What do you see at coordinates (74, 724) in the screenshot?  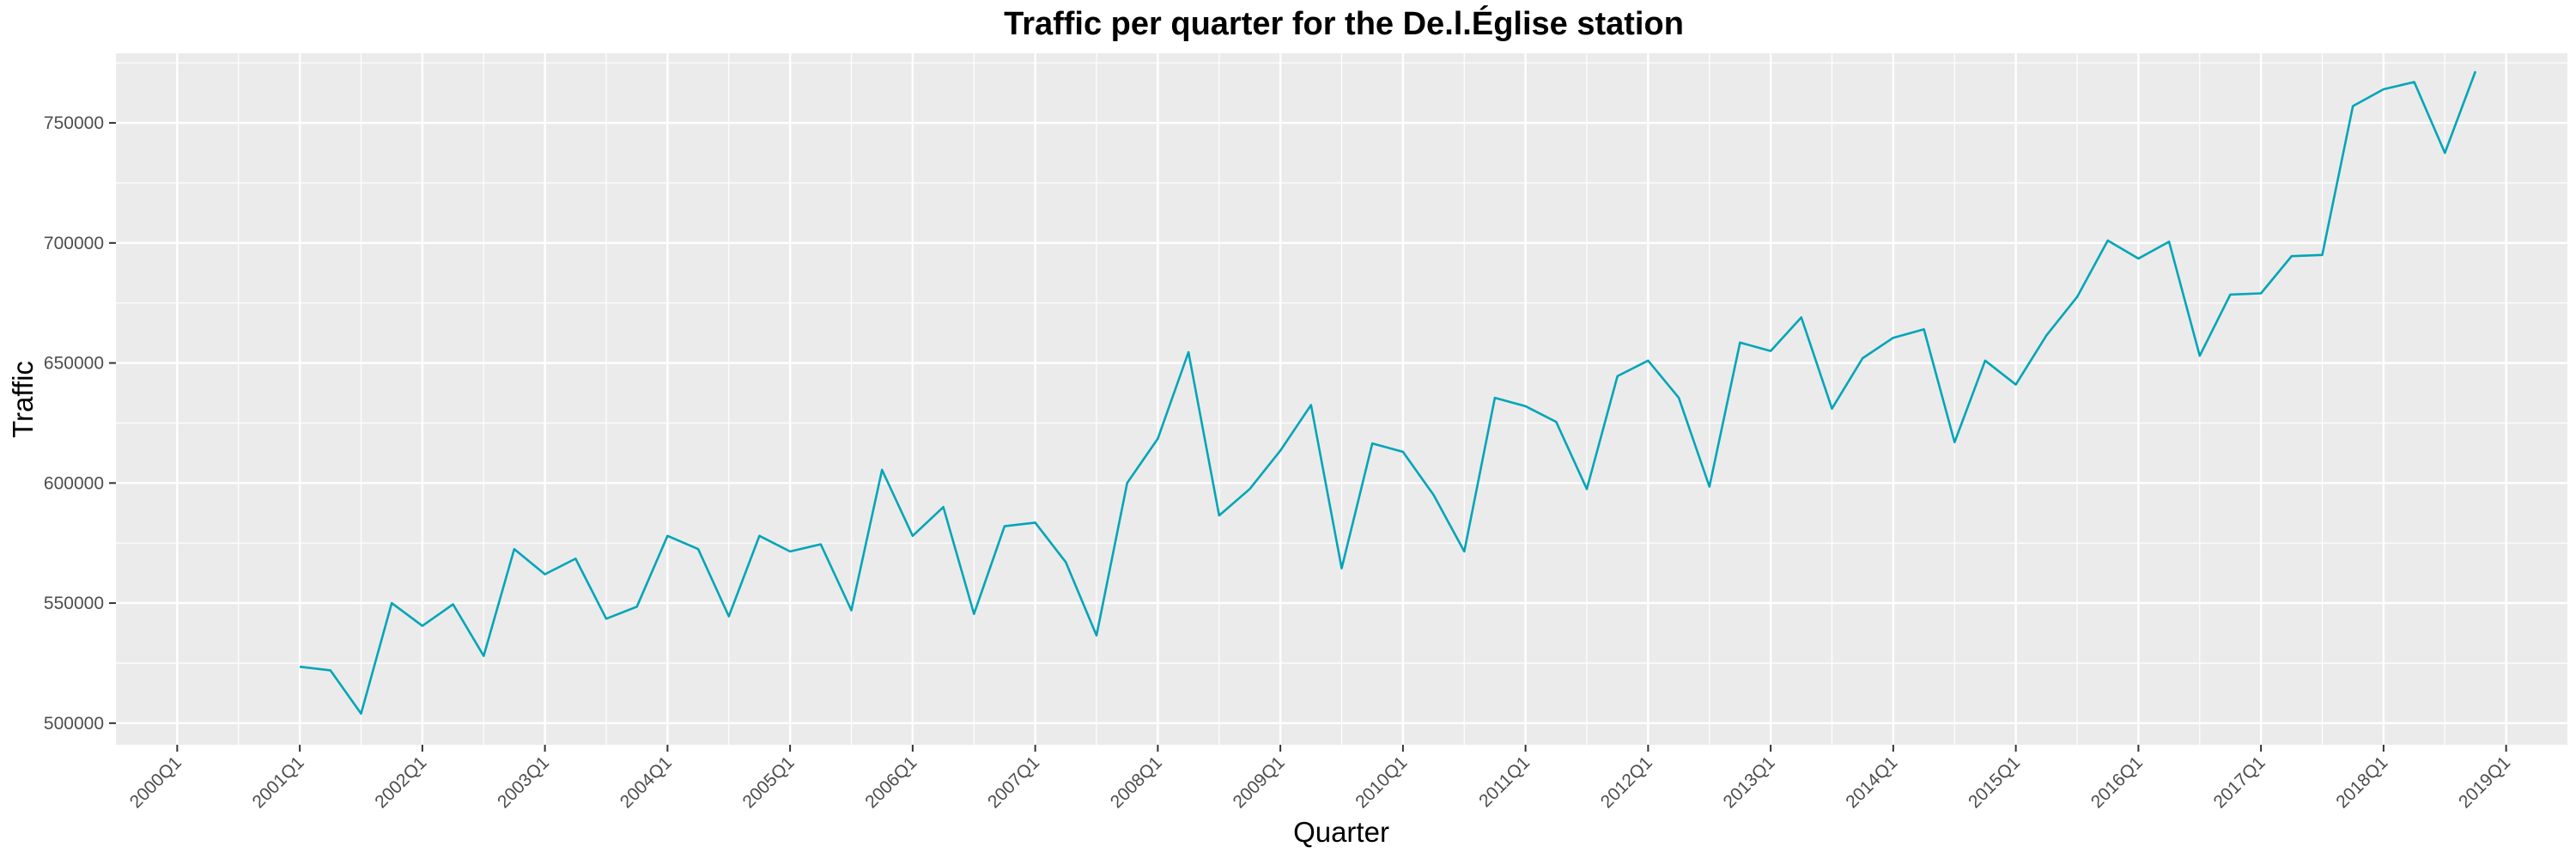 I see `y-tick-label: 500000` at bounding box center [74, 724].